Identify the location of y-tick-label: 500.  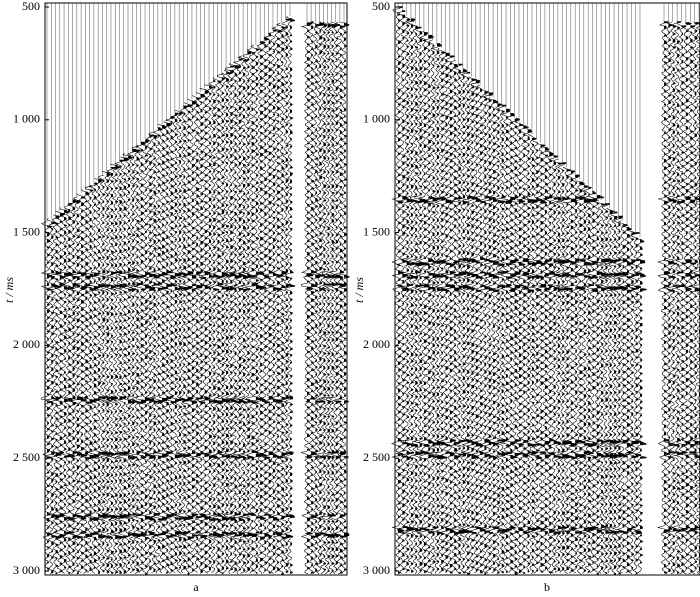
(31, 6).